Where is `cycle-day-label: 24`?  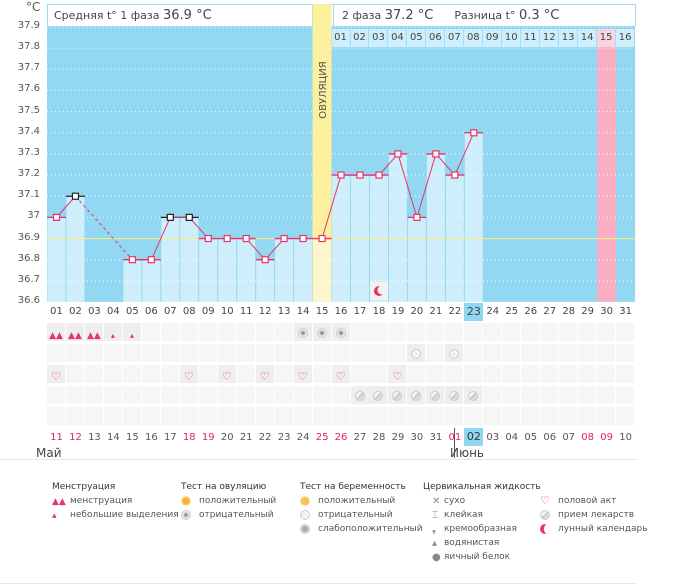 cycle-day-label: 24 is located at coordinates (493, 311).